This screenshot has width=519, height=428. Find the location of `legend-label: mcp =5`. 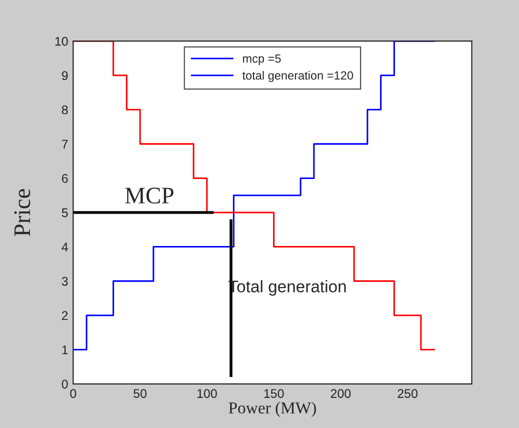

legend-label: mcp =5 is located at coordinates (262, 60).